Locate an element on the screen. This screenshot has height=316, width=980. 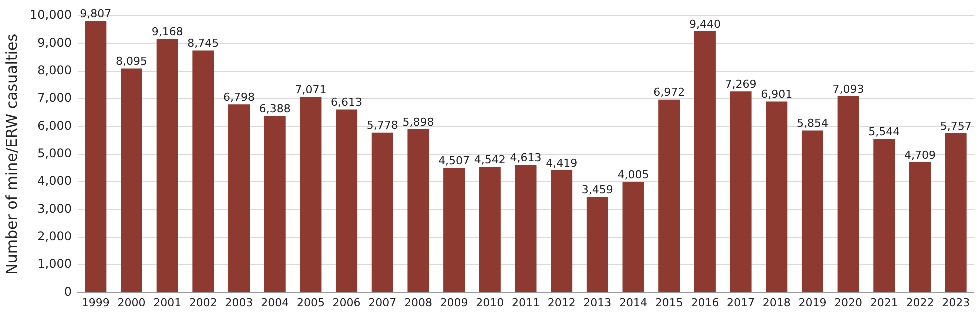
x-tick-label: 2006 is located at coordinates (346, 303).